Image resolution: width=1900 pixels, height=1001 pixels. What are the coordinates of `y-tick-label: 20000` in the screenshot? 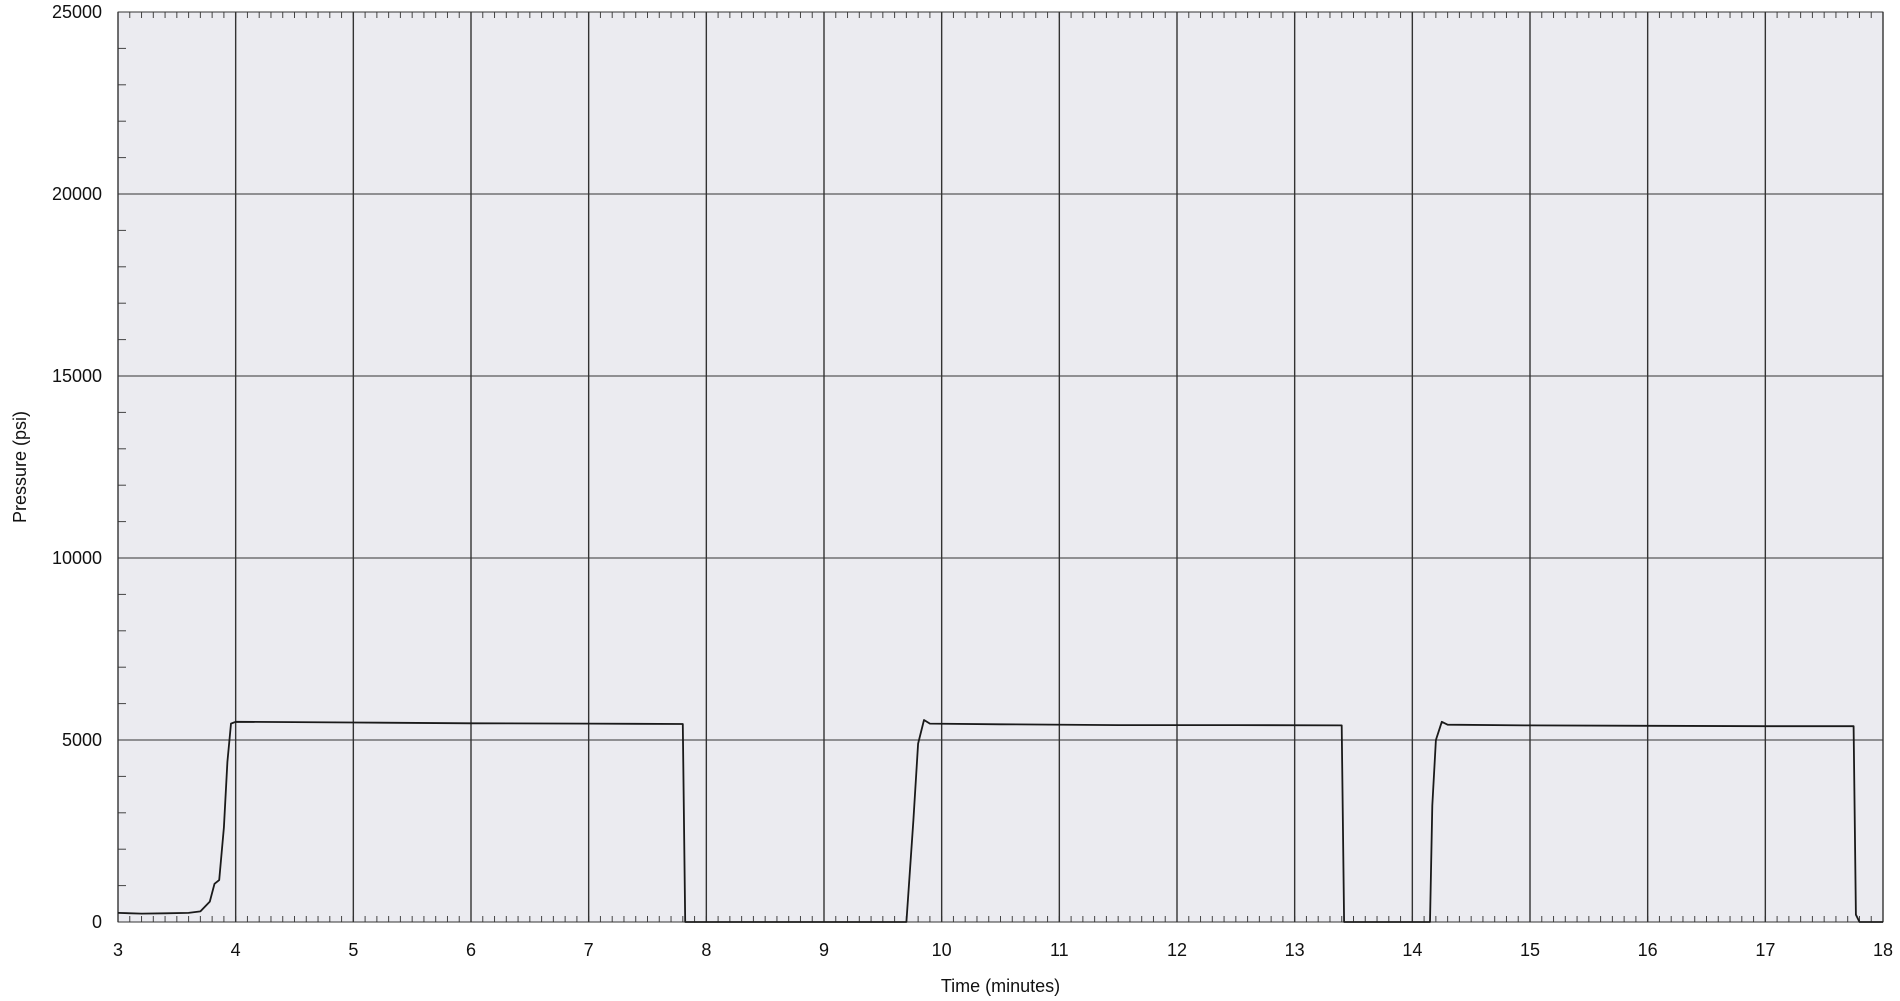 It's located at (77, 194).